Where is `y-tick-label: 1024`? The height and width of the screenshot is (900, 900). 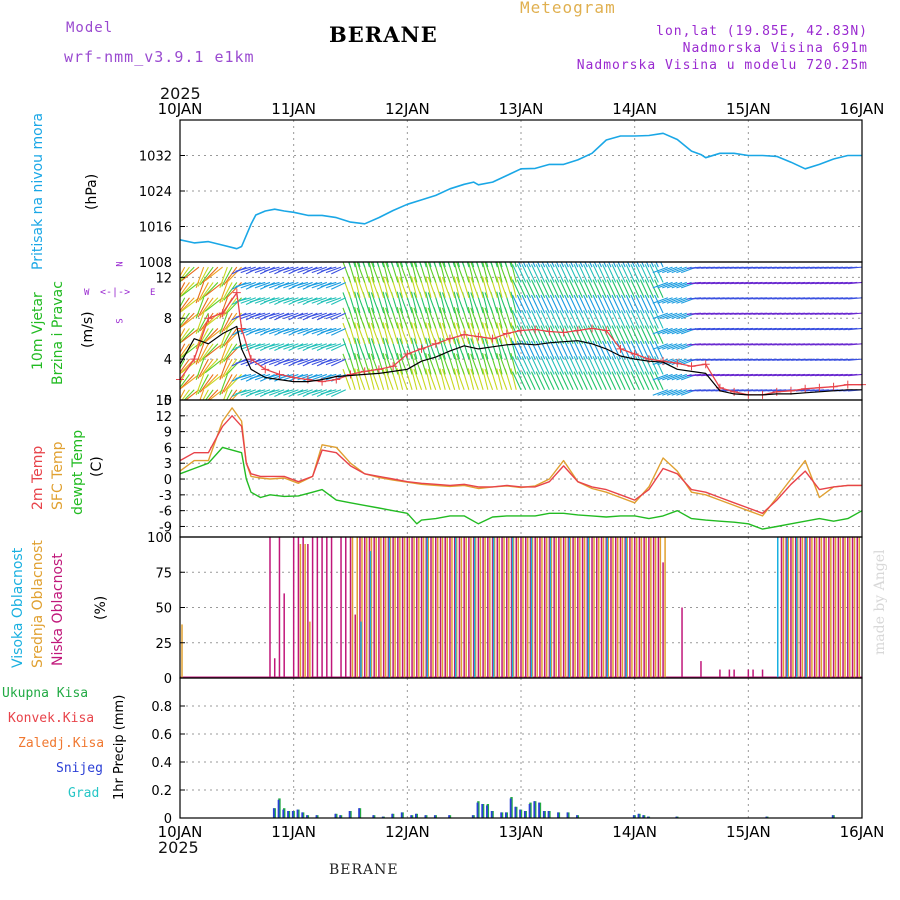 y-tick-label: 1024 is located at coordinates (155, 192).